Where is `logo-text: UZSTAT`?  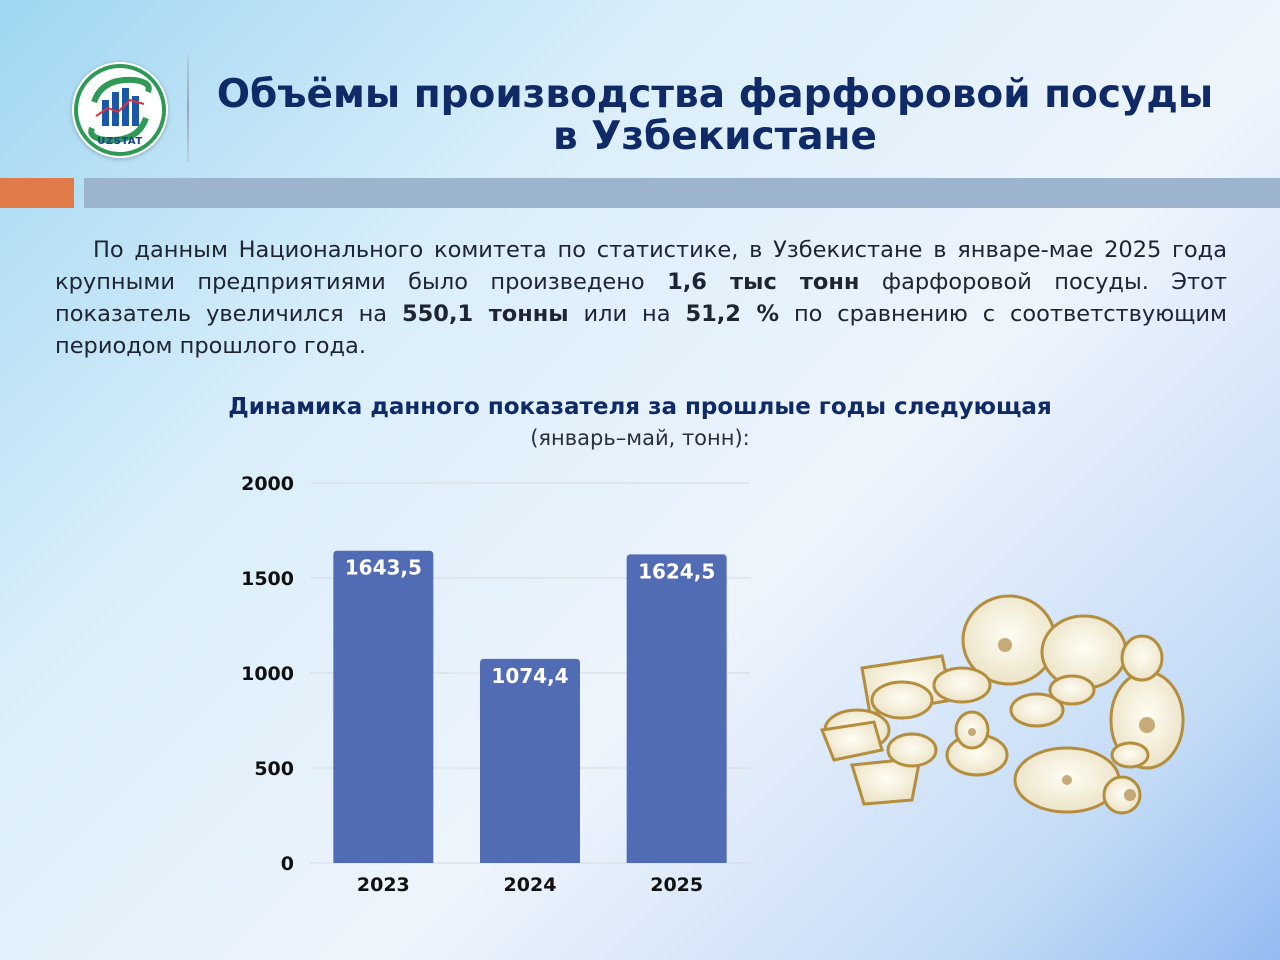
logo-text: UZSTAT is located at coordinates (120, 141).